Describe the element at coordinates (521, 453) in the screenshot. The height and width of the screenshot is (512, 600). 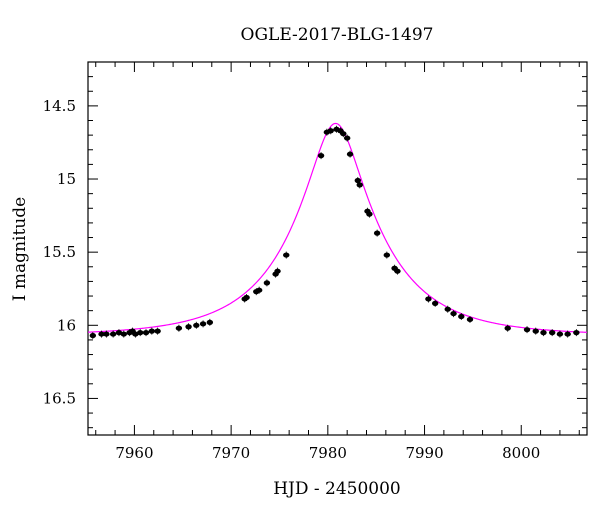
I see `x-tick-label: 8000` at that location.